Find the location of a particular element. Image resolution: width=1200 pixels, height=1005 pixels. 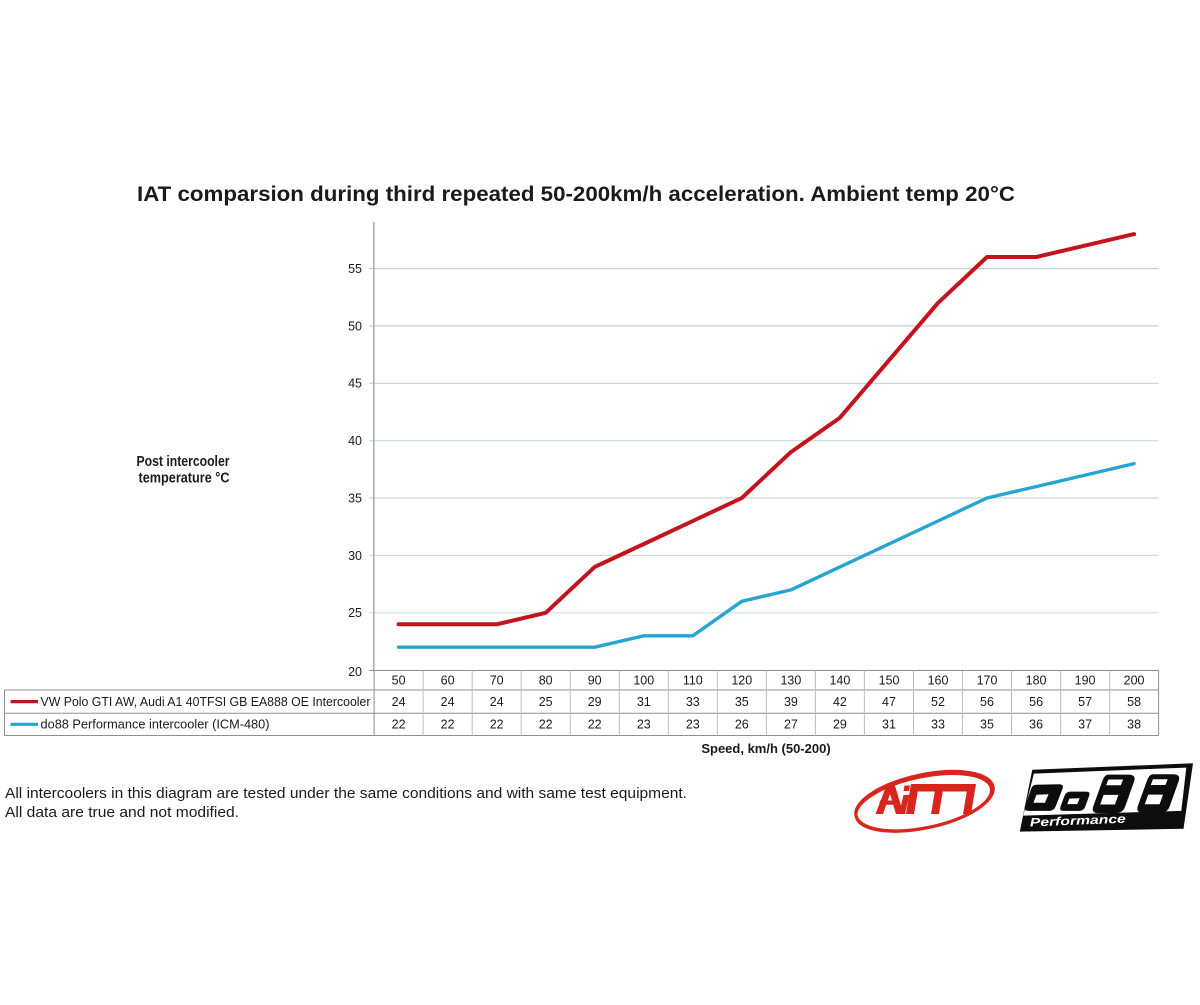

svg-text: 170 is located at coordinates (987, 681).